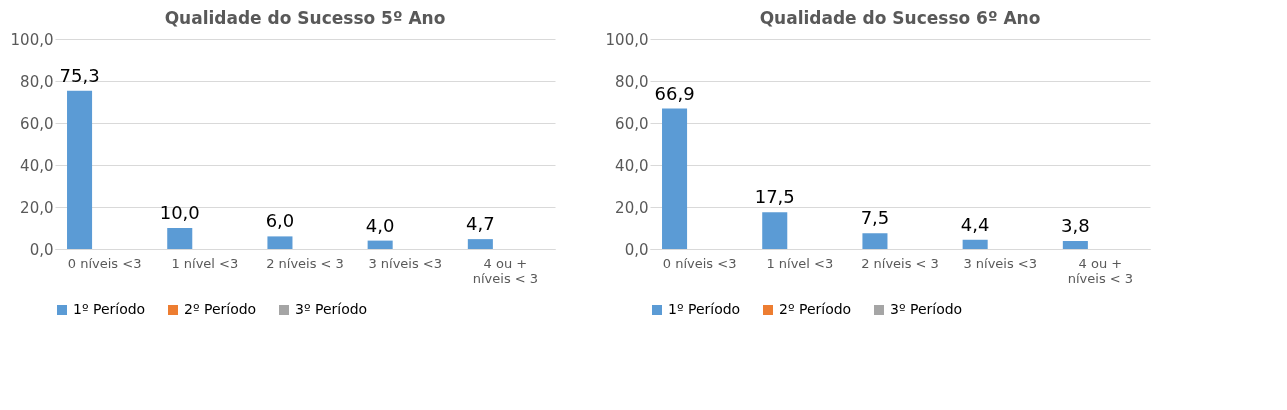 The height and width of the screenshot is (410, 1287). Describe the element at coordinates (280, 221) in the screenshot. I see `data-label: 6,0` at that location.